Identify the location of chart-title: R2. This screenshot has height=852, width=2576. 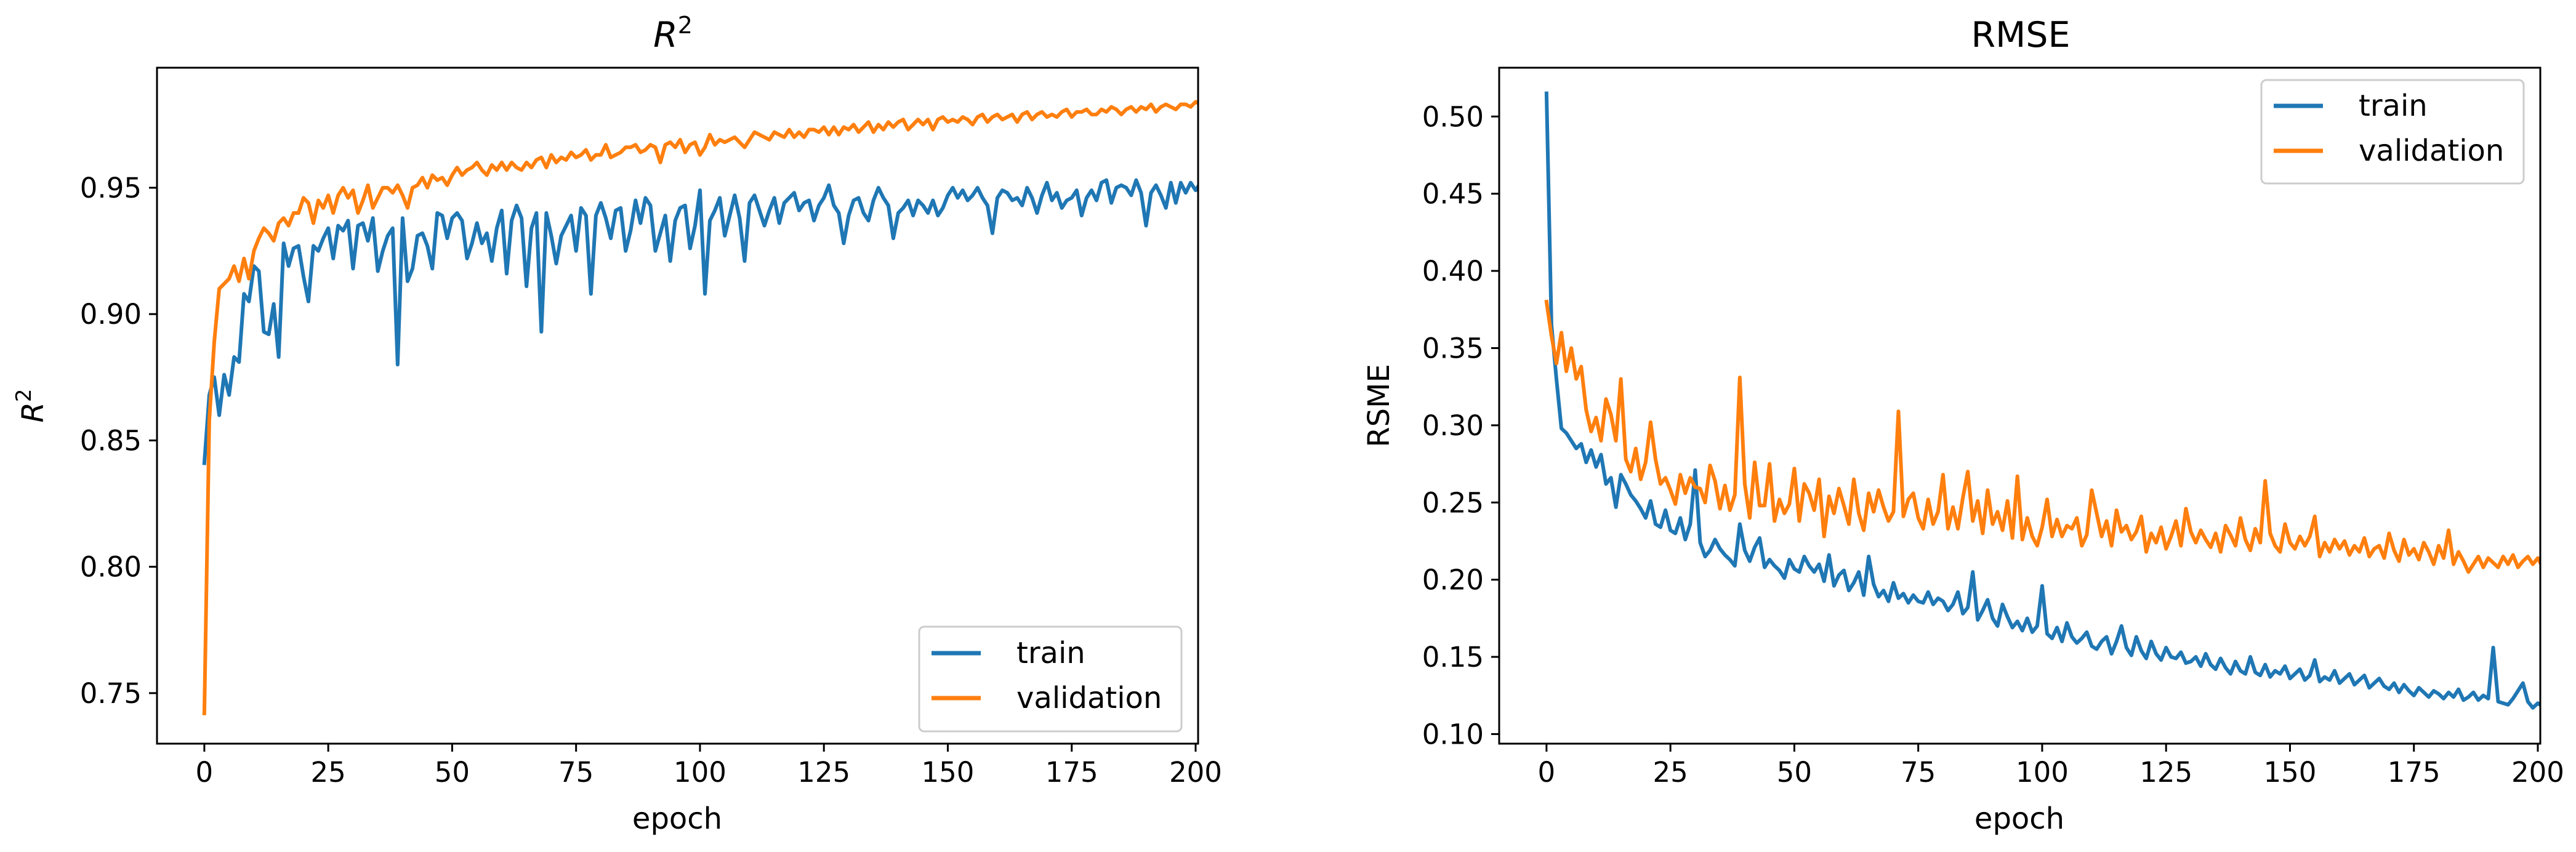
(673, 33).